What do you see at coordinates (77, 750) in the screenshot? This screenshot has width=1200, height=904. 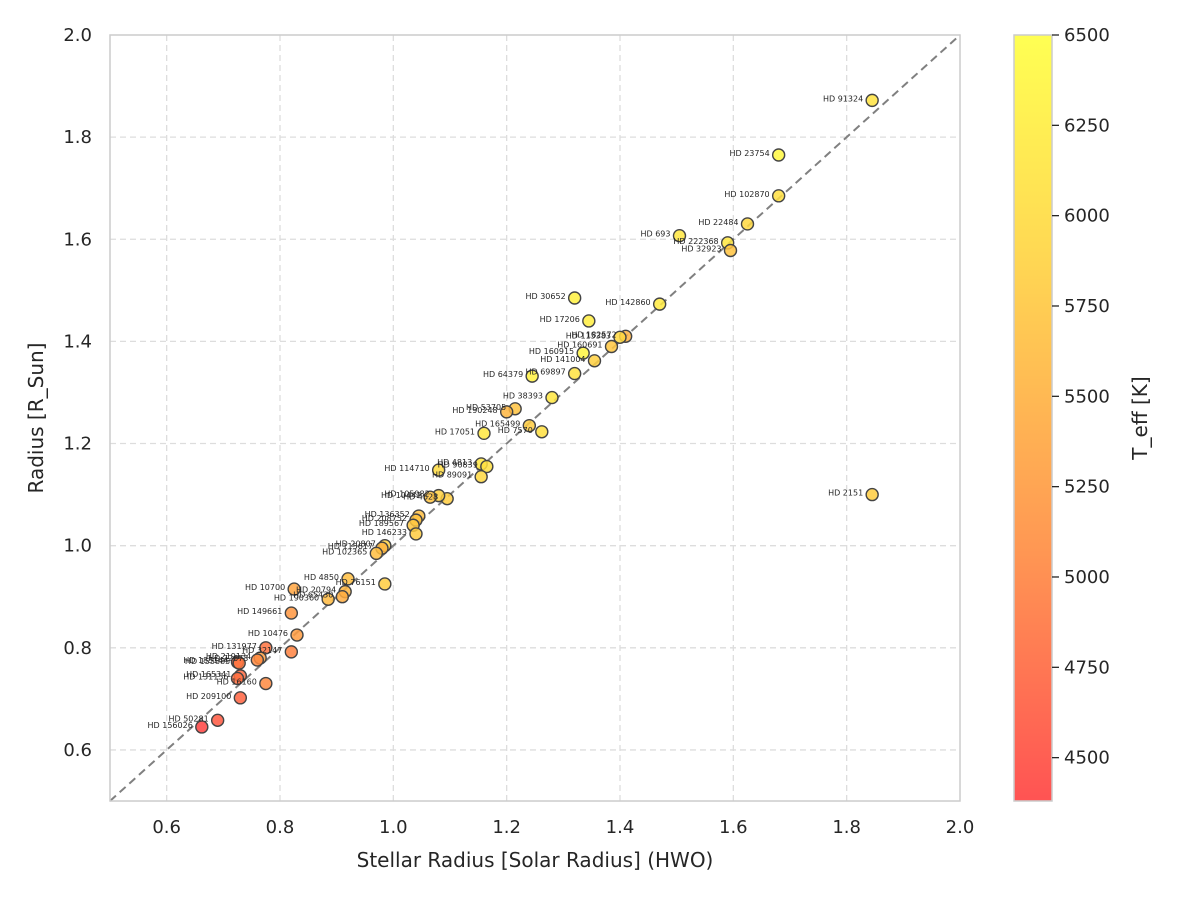 I see `y-tick-label: 0.6` at bounding box center [77, 750].